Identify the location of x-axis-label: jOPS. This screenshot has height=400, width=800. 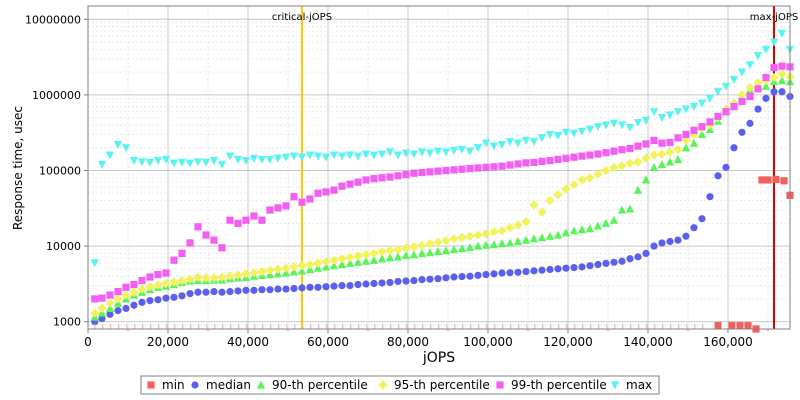
(438, 358).